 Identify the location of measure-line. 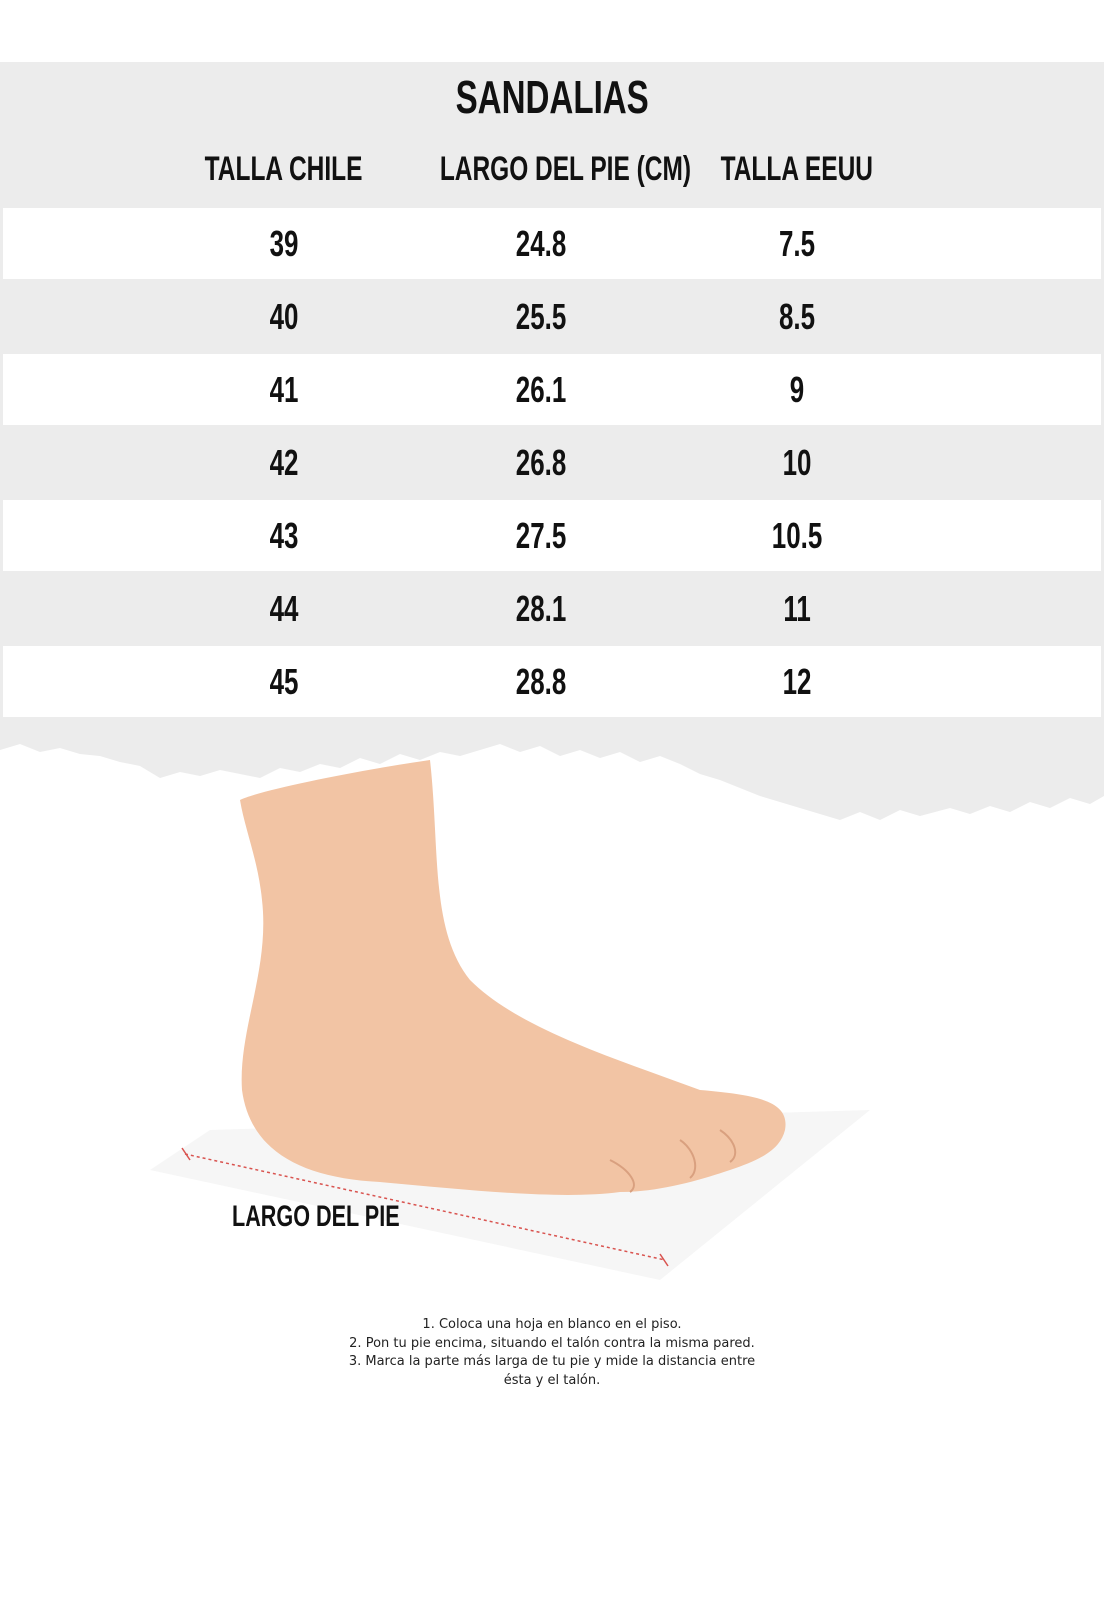
(425, 1207).